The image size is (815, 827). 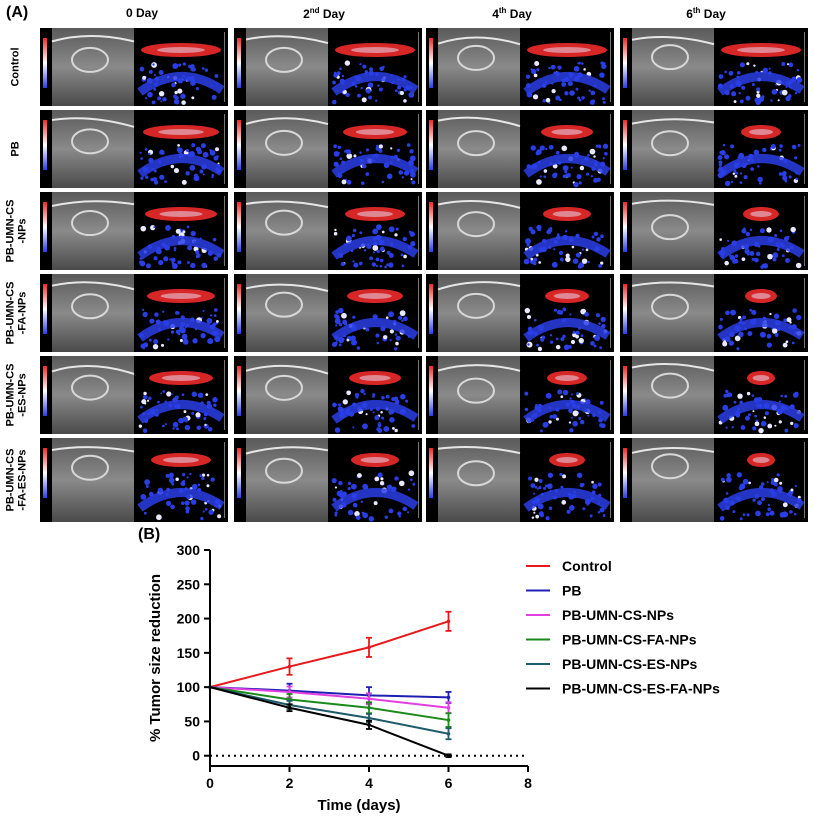 I want to click on x-axis-label: Time (days), so click(x=358, y=805).